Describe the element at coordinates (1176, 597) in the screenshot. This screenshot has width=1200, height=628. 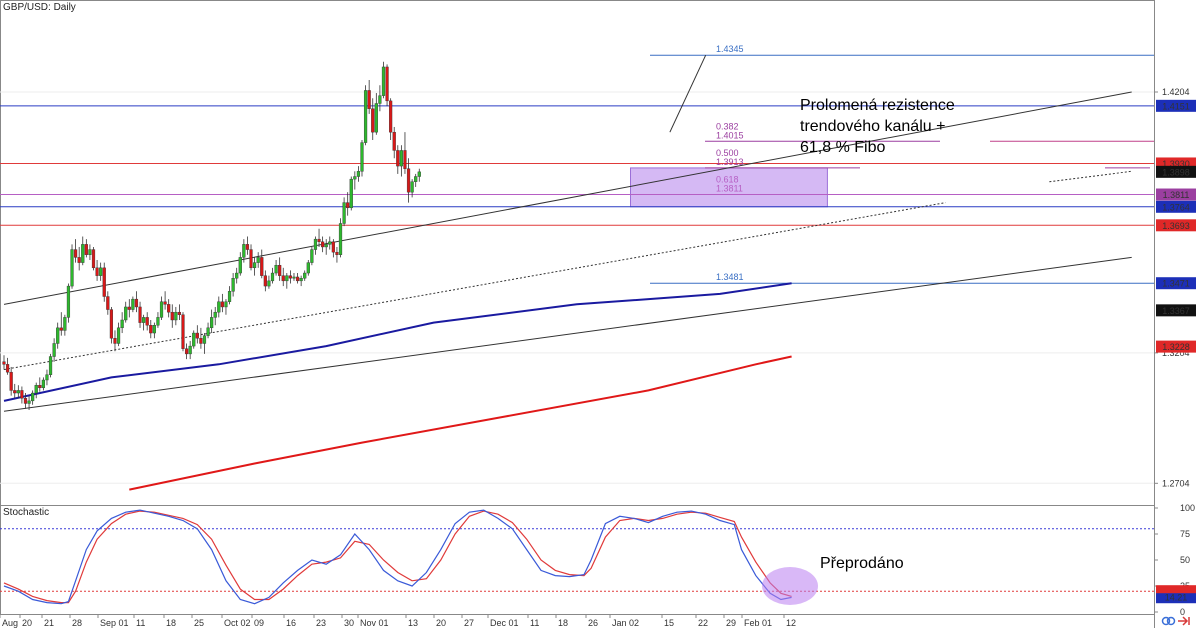
I see `stochastic-value-badge` at that location.